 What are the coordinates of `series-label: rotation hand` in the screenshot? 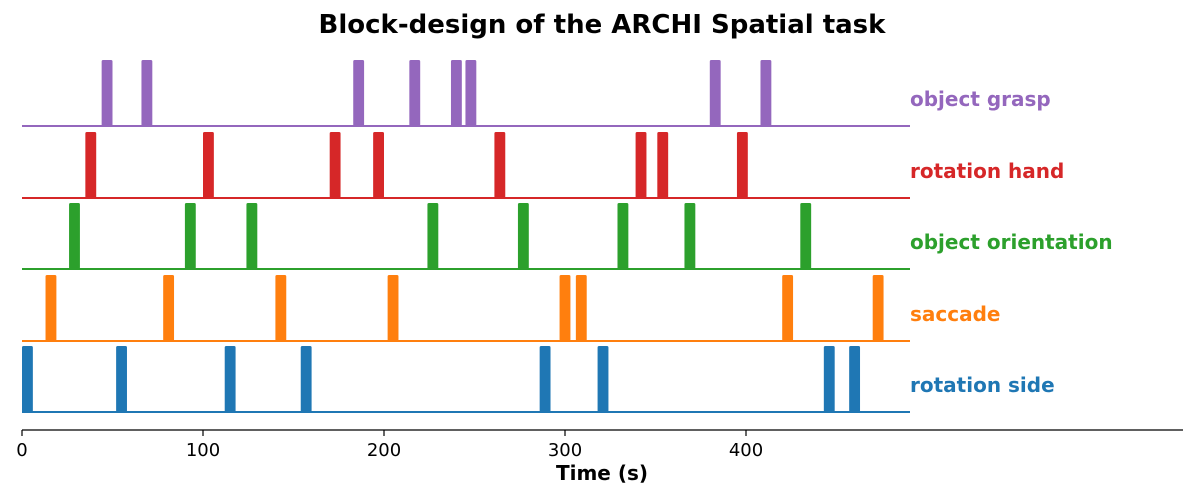 It's located at (987, 171).